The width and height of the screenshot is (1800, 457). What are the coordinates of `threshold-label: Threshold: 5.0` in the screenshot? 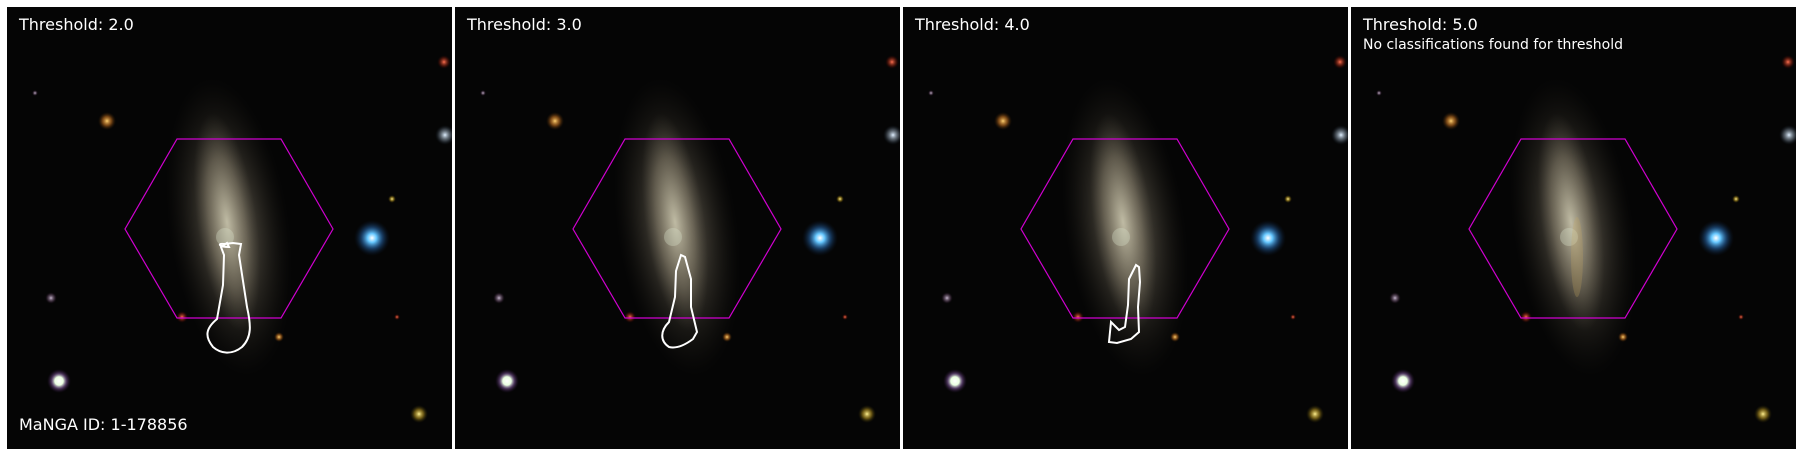 It's located at (1420, 24).